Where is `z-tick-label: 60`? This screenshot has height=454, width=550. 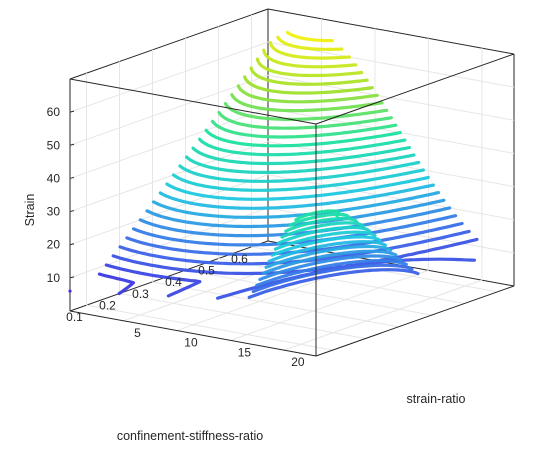 z-tick-label: 60 is located at coordinates (54, 112).